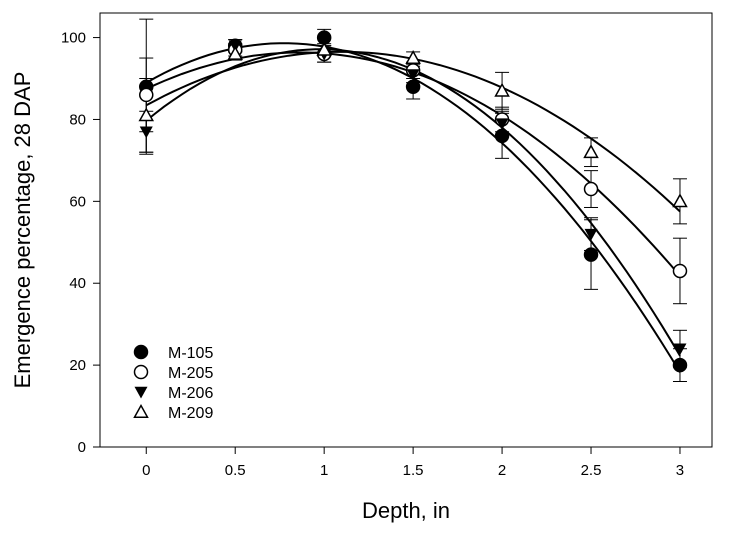 The image size is (738, 536). Describe the element at coordinates (591, 470) in the screenshot. I see `x-tick-label: 2.5` at that location.